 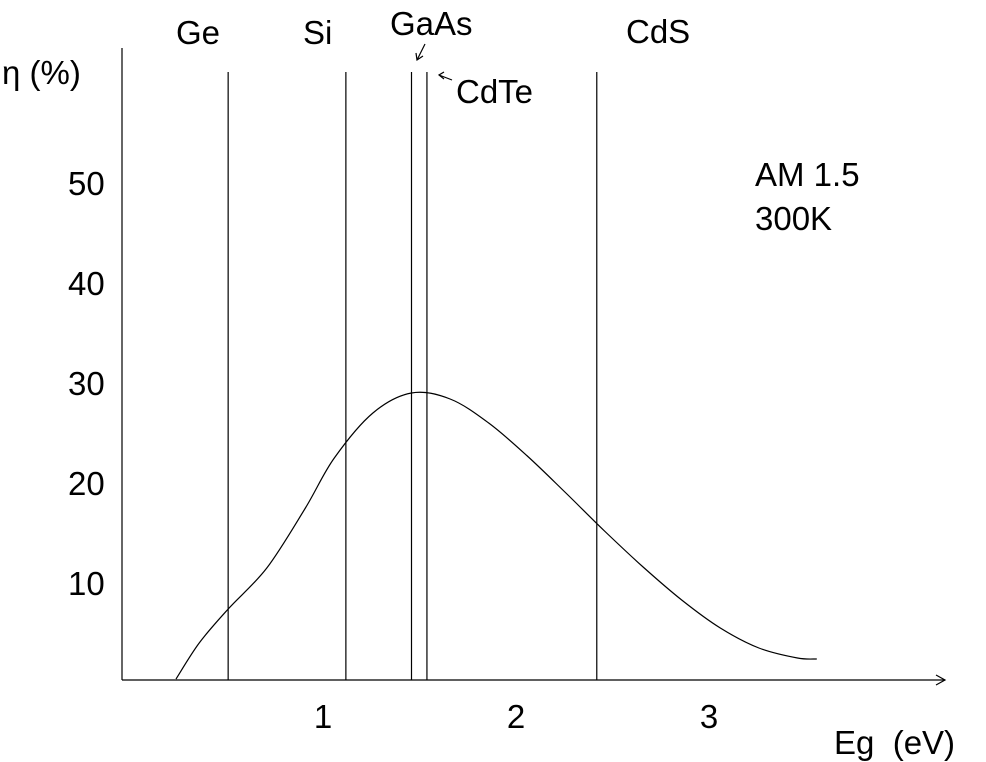 What do you see at coordinates (807, 174) in the screenshot?
I see `annotation-am15: AM 1.5` at bounding box center [807, 174].